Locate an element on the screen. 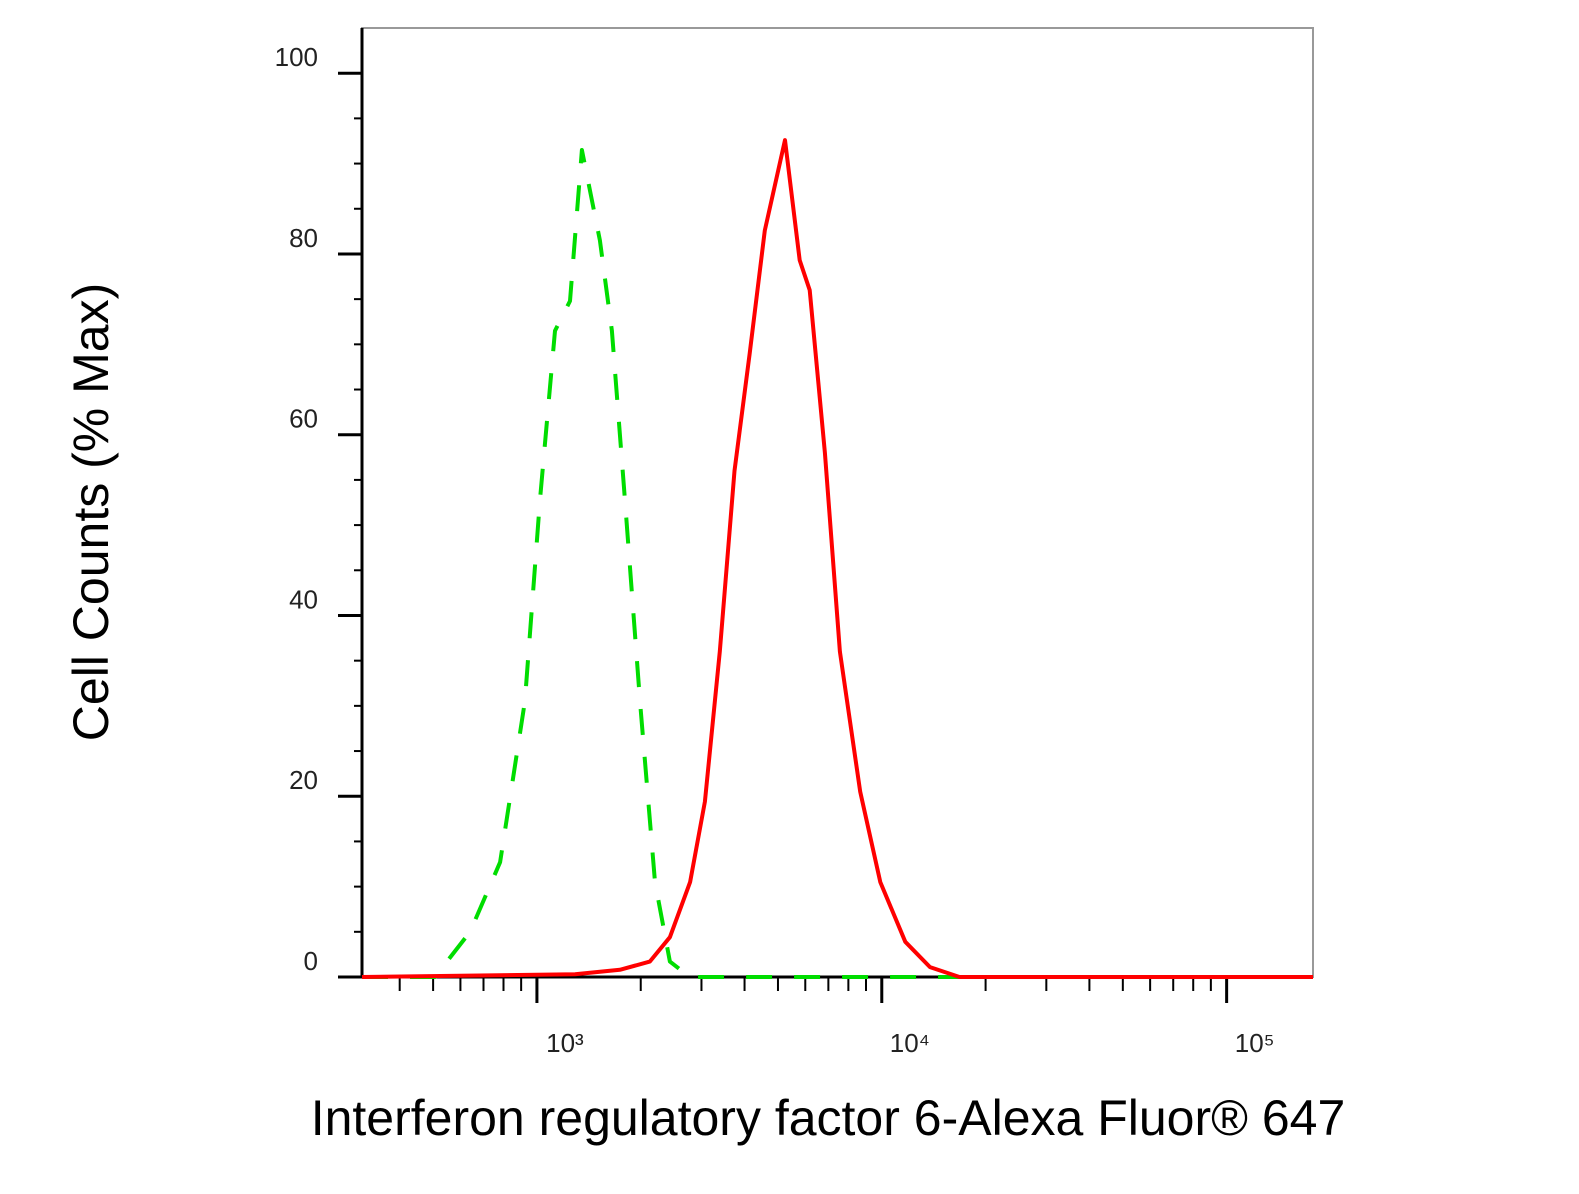 The image size is (1579, 1194). y-tick-label: 80 is located at coordinates (303, 238).